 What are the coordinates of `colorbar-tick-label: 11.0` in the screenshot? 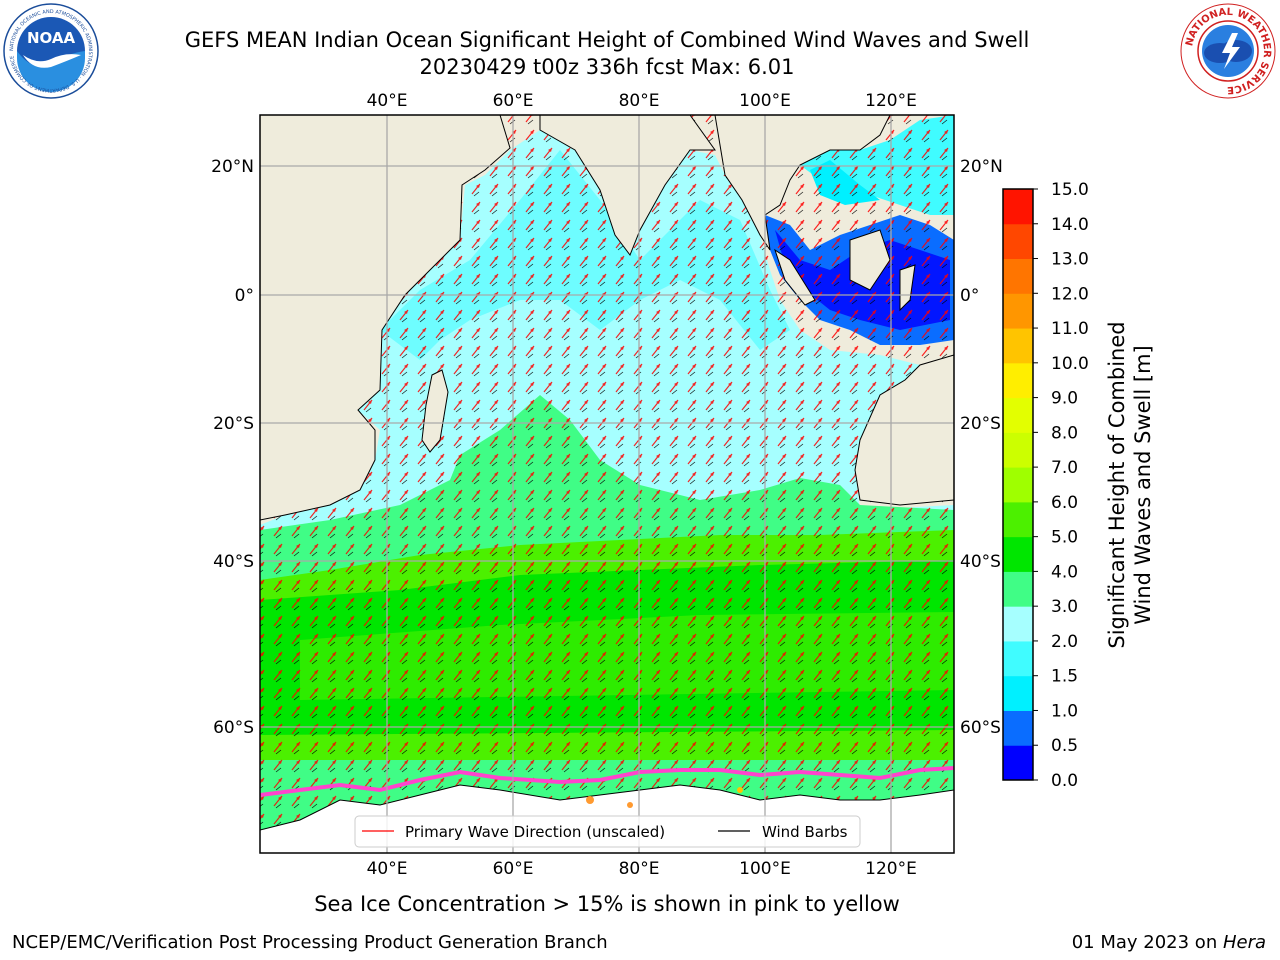 It's located at (1070, 329).